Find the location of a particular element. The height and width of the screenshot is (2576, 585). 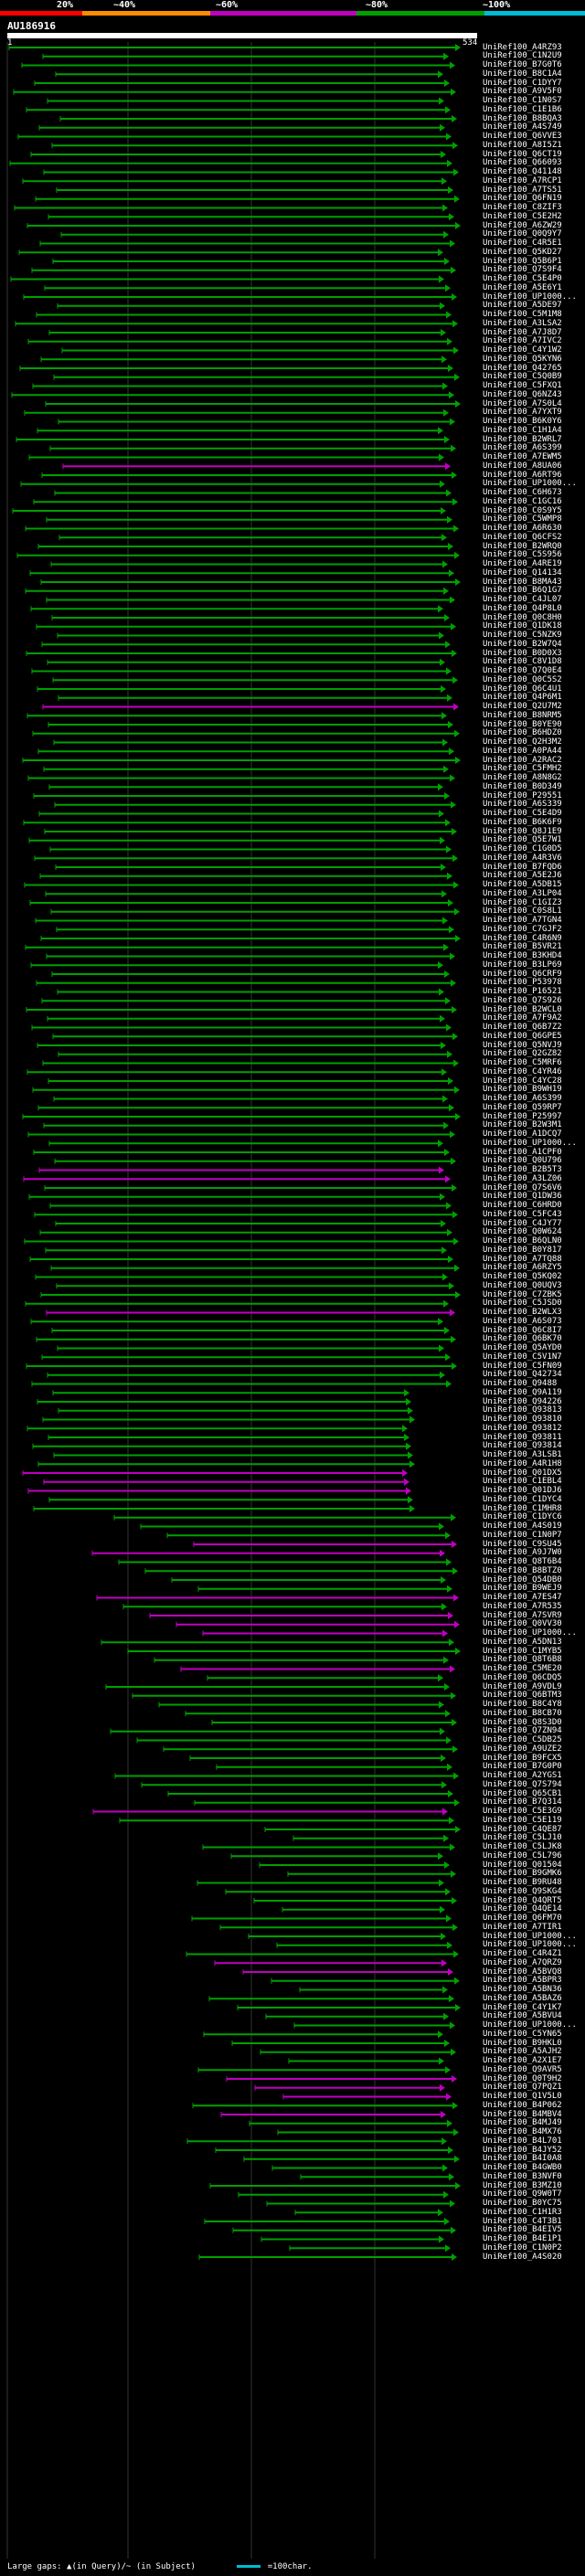

hit-label: UniRef100_C5MRF6 is located at coordinates (522, 1062).